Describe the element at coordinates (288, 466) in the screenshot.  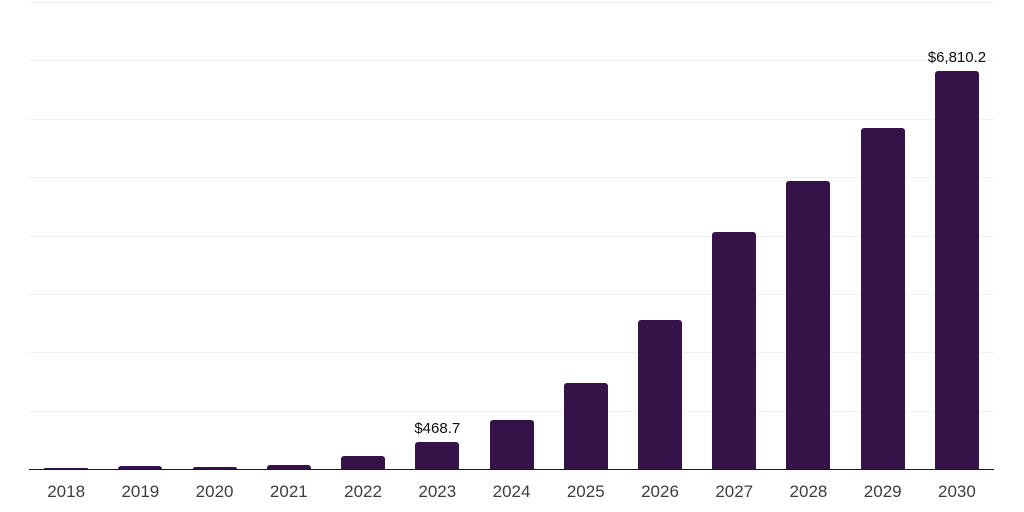
I see `bar-2021` at that location.